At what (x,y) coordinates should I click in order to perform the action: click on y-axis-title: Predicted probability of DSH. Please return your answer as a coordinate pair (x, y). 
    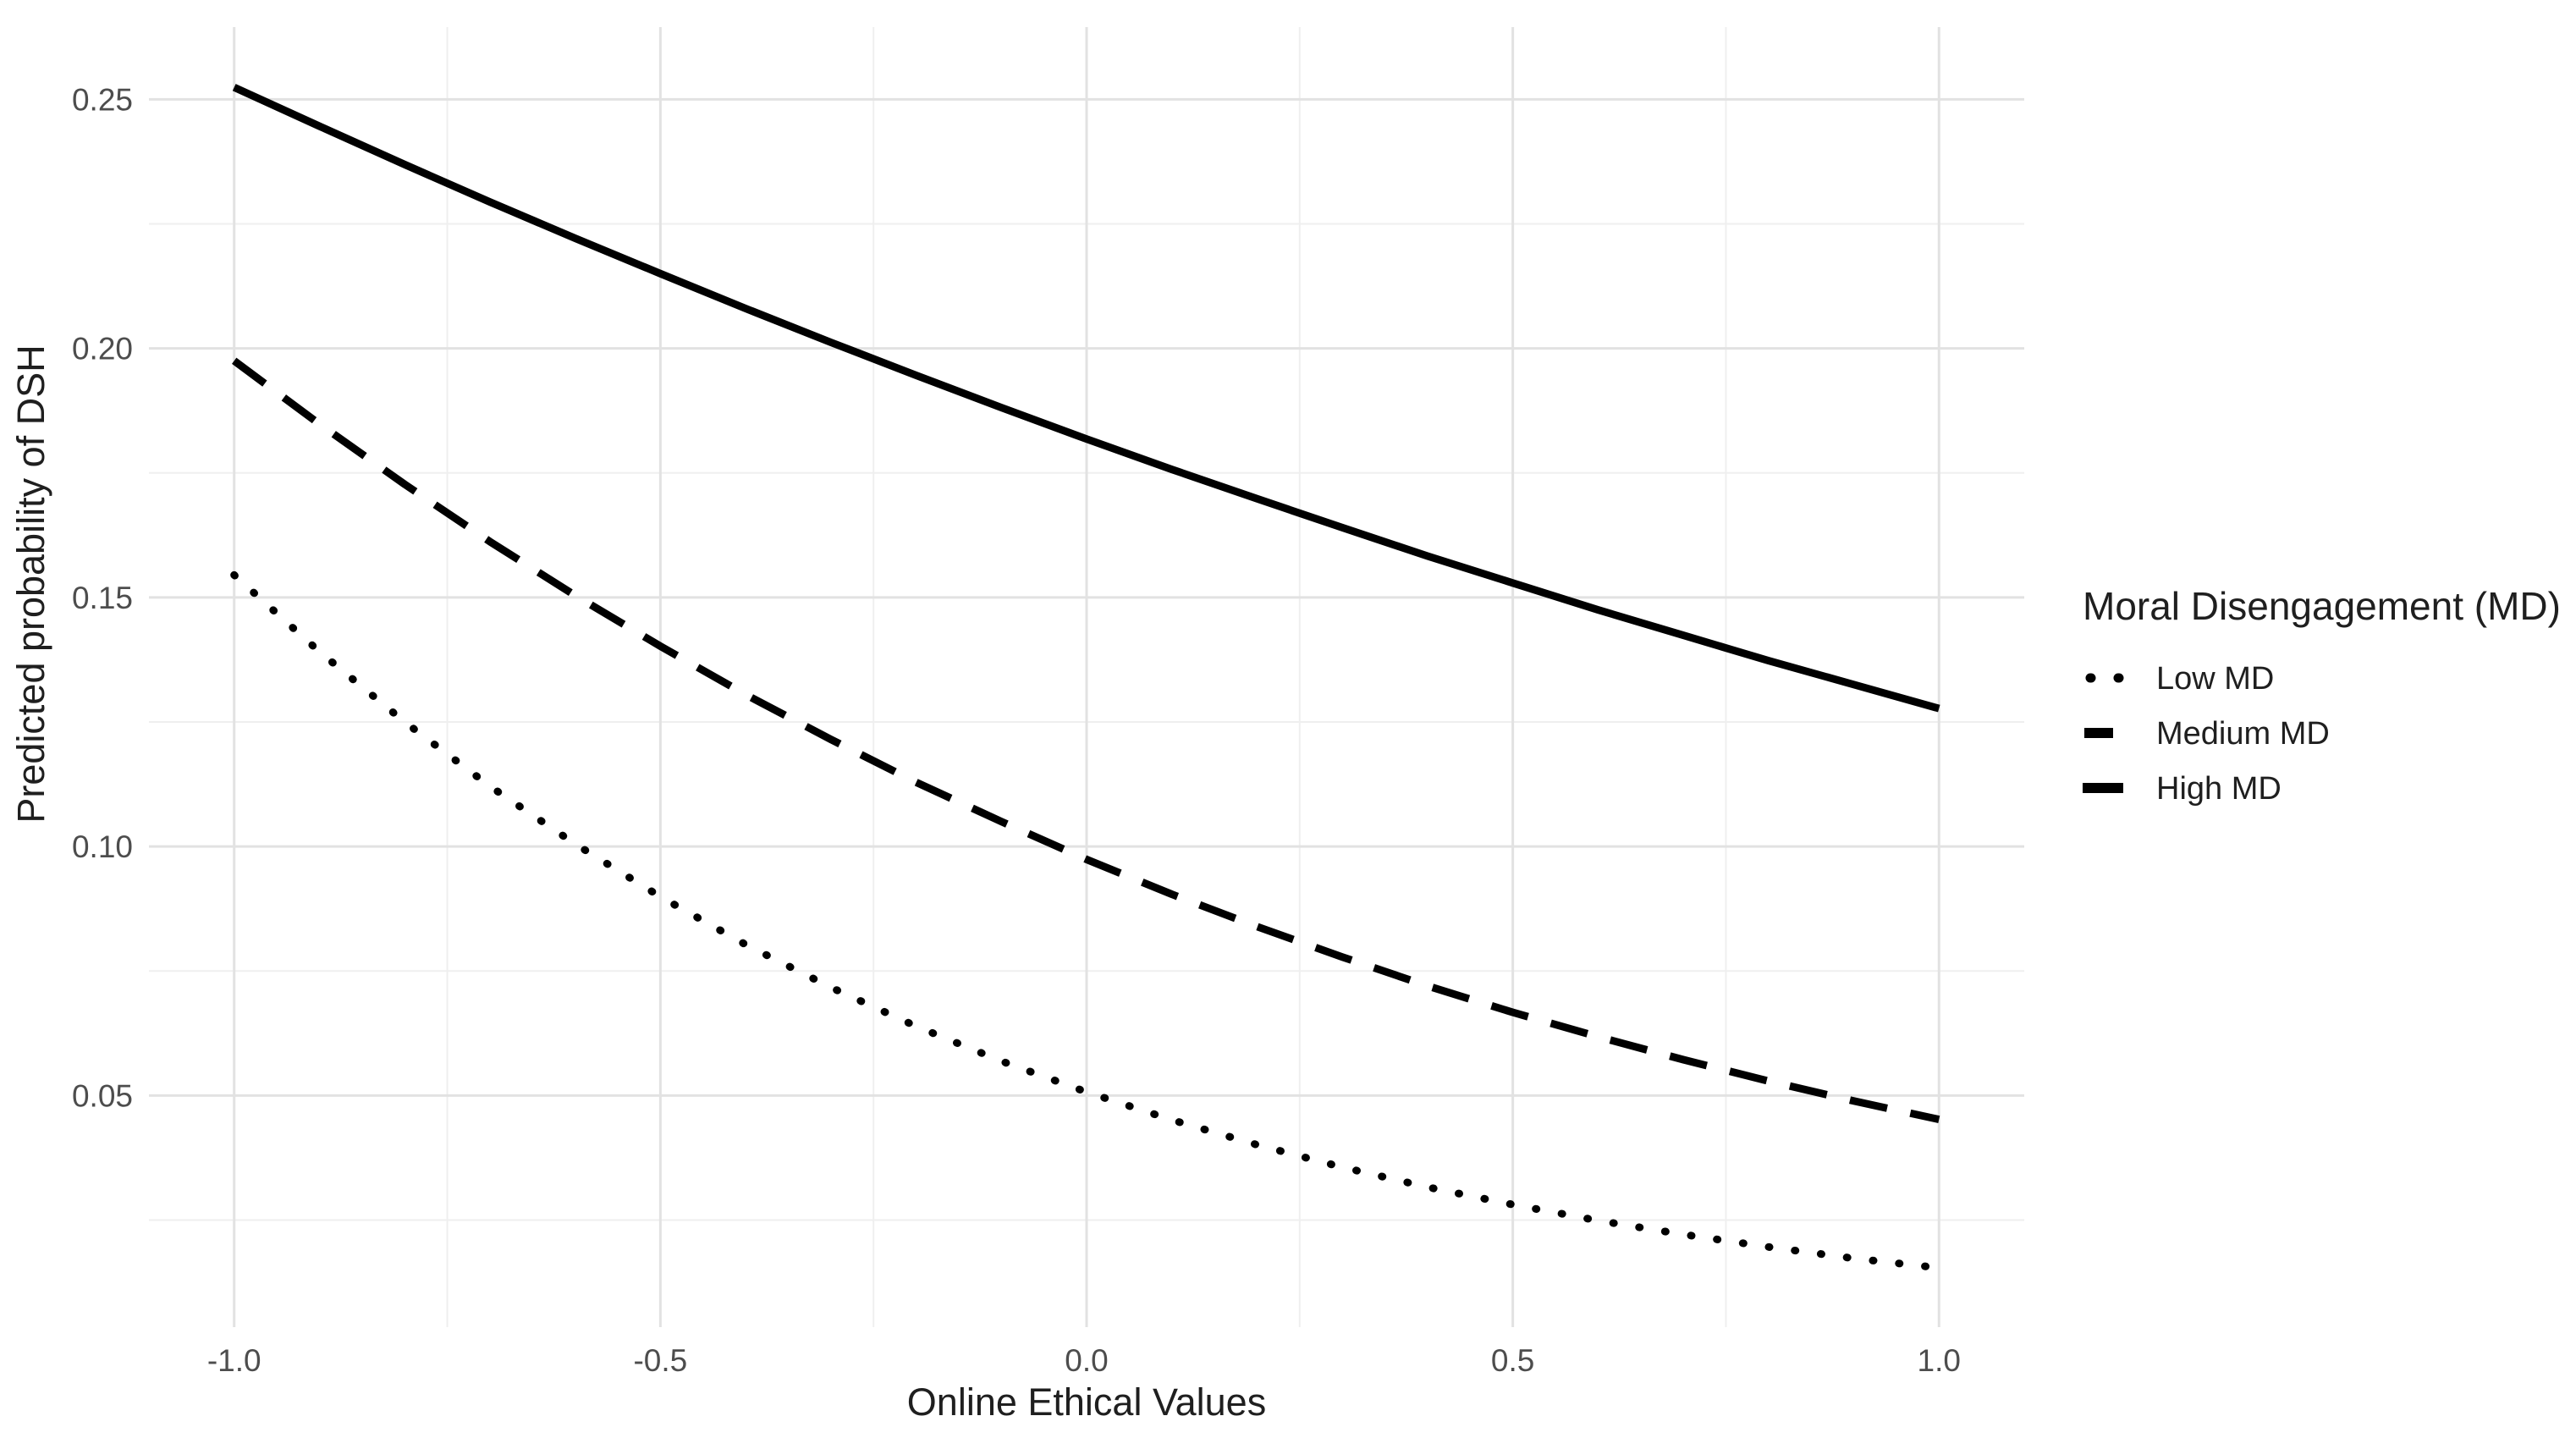
    Looking at the image, I should click on (30, 584).